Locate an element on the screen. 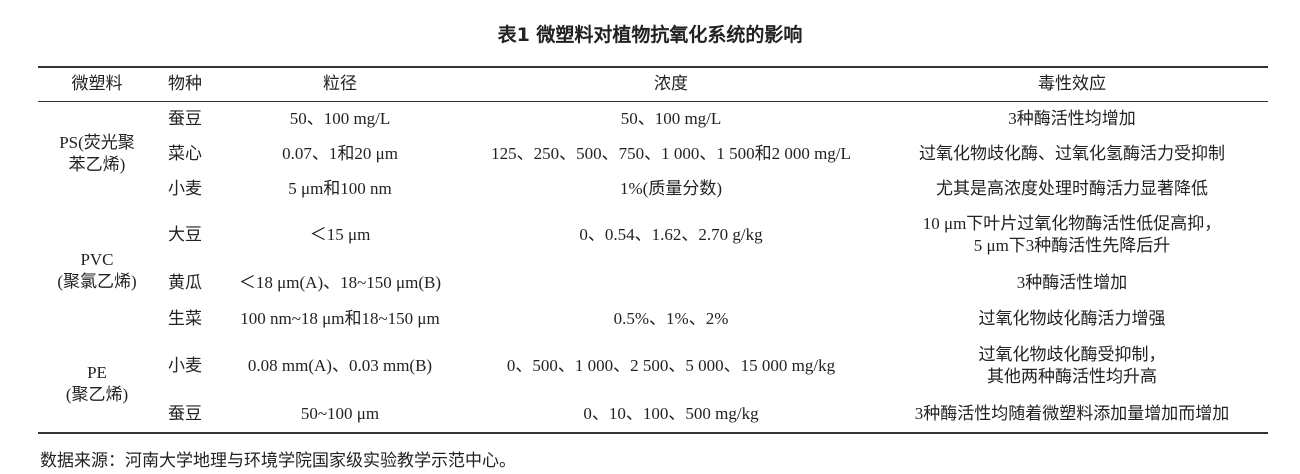 Image resolution: width=1300 pixels, height=474 pixels. size-cell: ＜18 μm(A)、18~150 μm(B) is located at coordinates (340, 282).